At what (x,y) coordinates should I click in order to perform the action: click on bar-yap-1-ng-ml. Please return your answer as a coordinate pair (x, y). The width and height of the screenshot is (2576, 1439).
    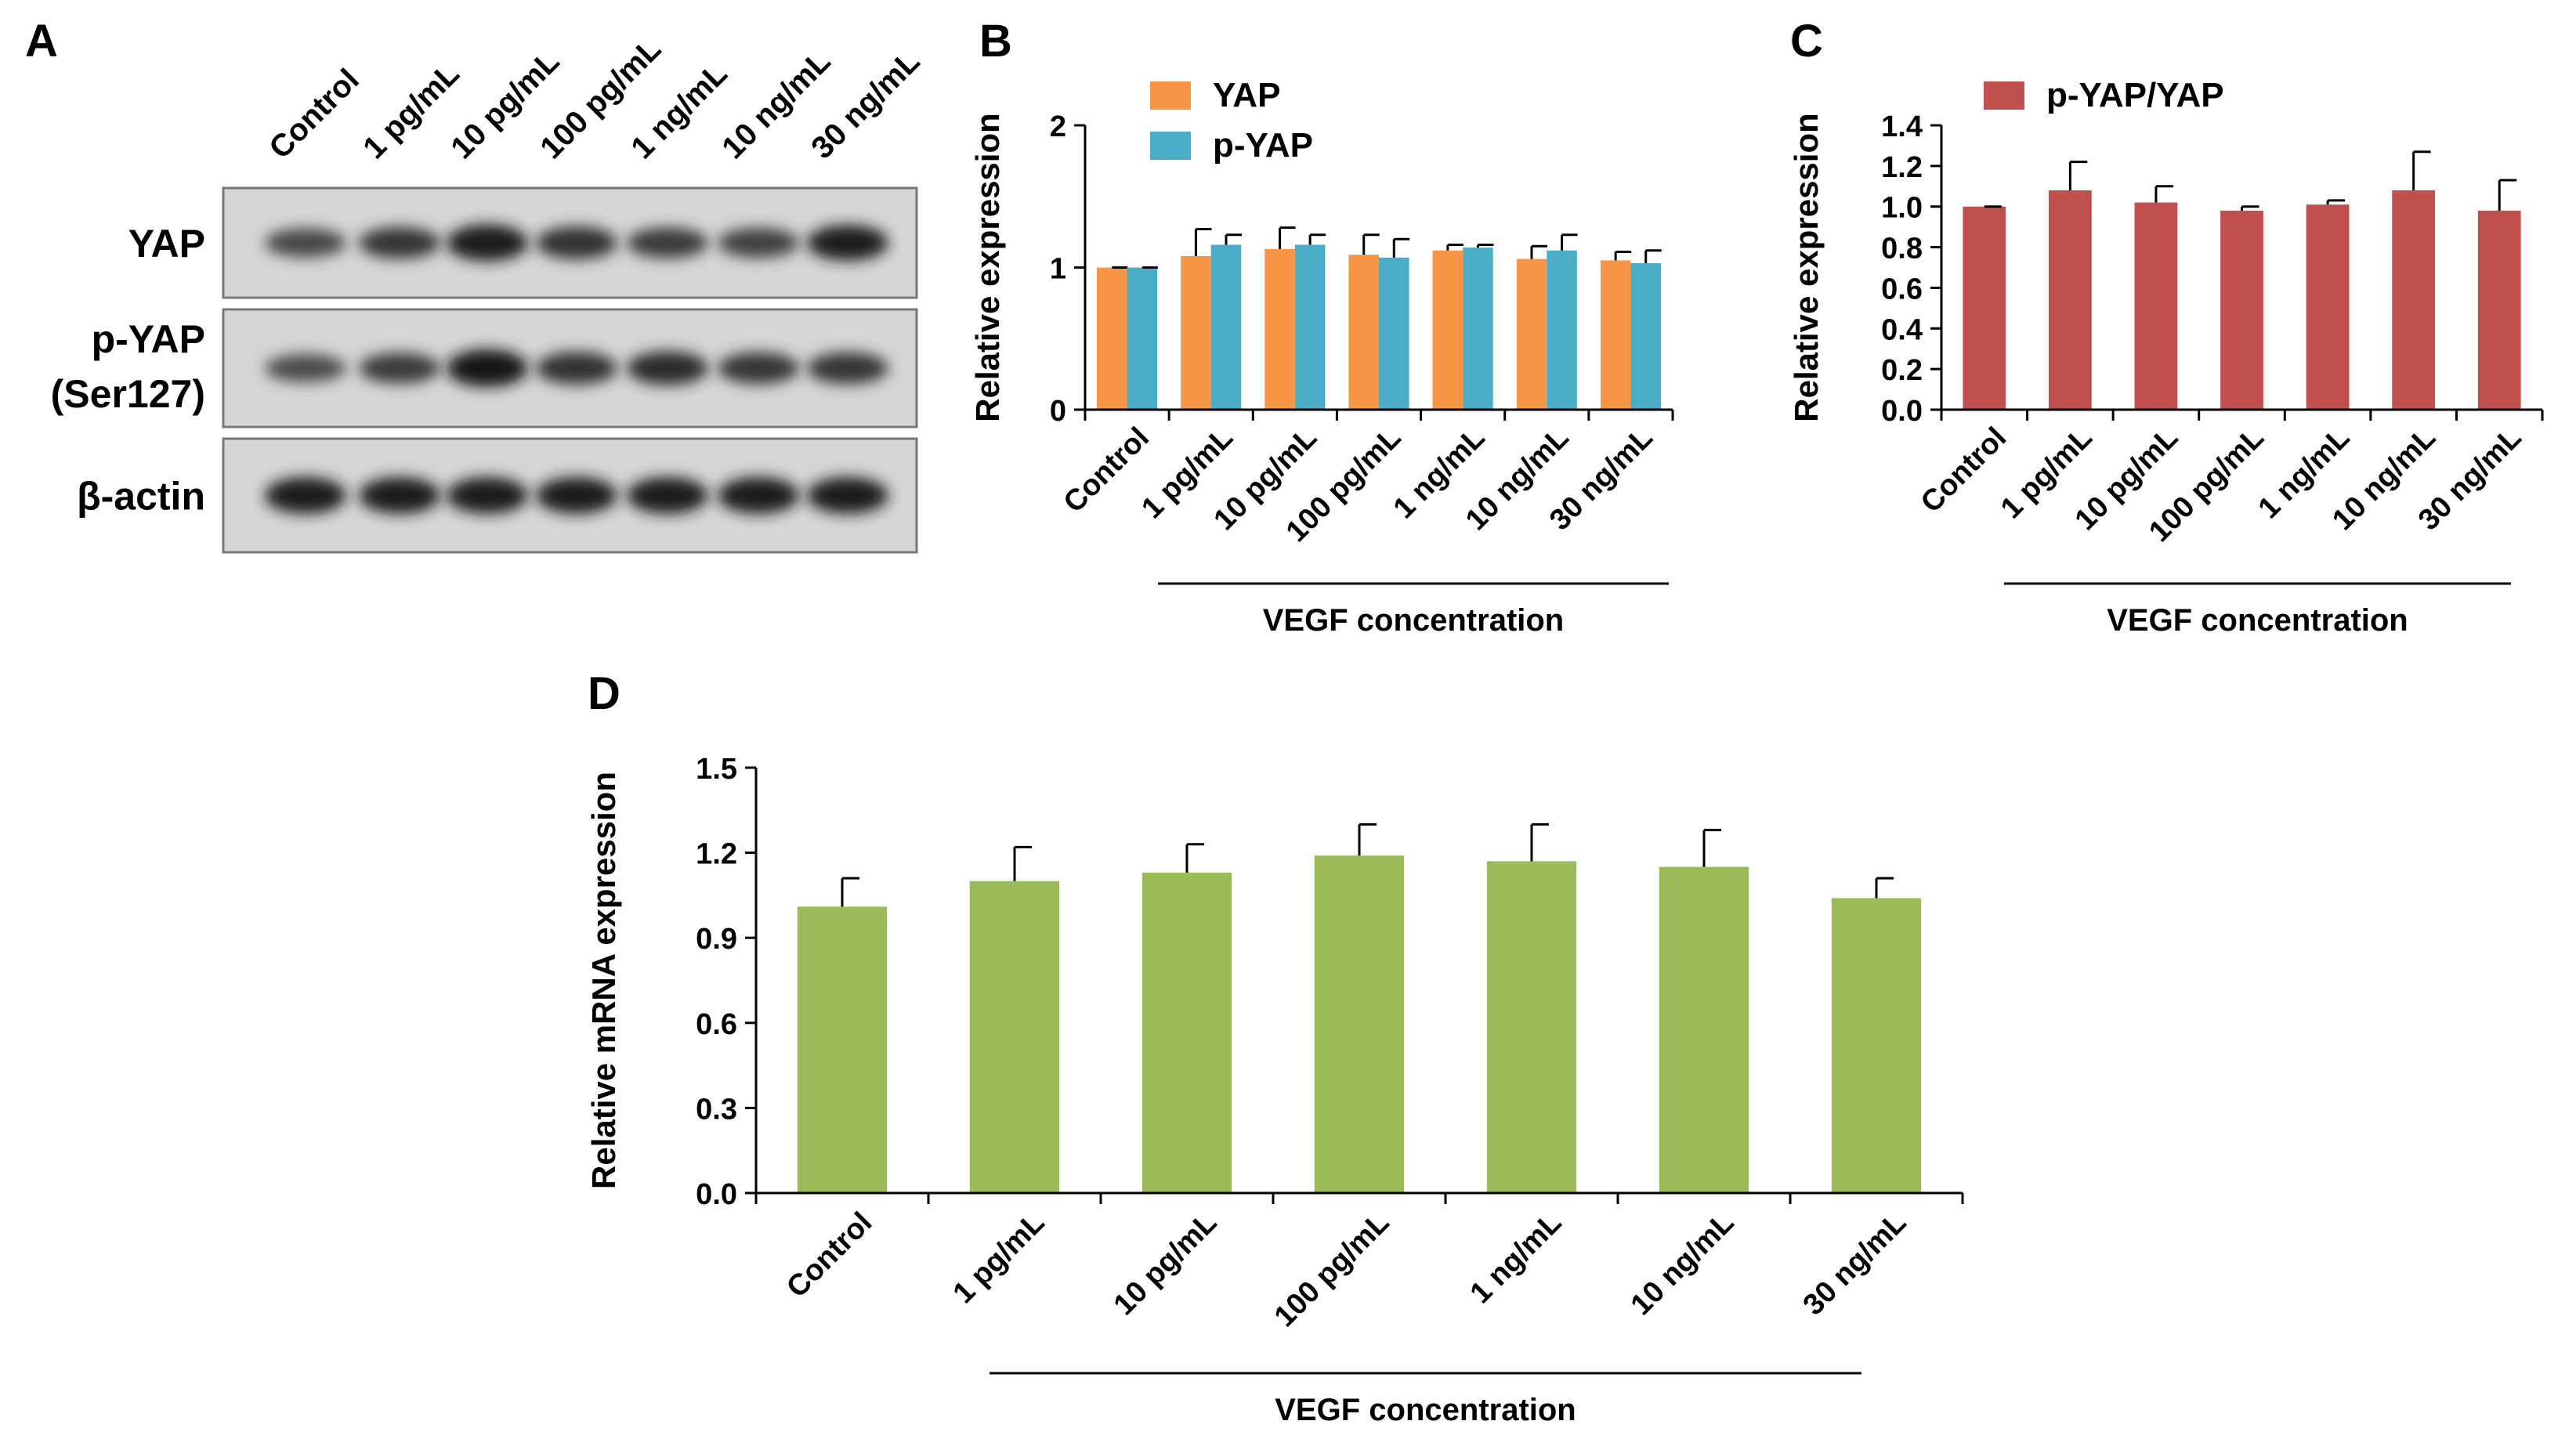
    Looking at the image, I should click on (1448, 330).